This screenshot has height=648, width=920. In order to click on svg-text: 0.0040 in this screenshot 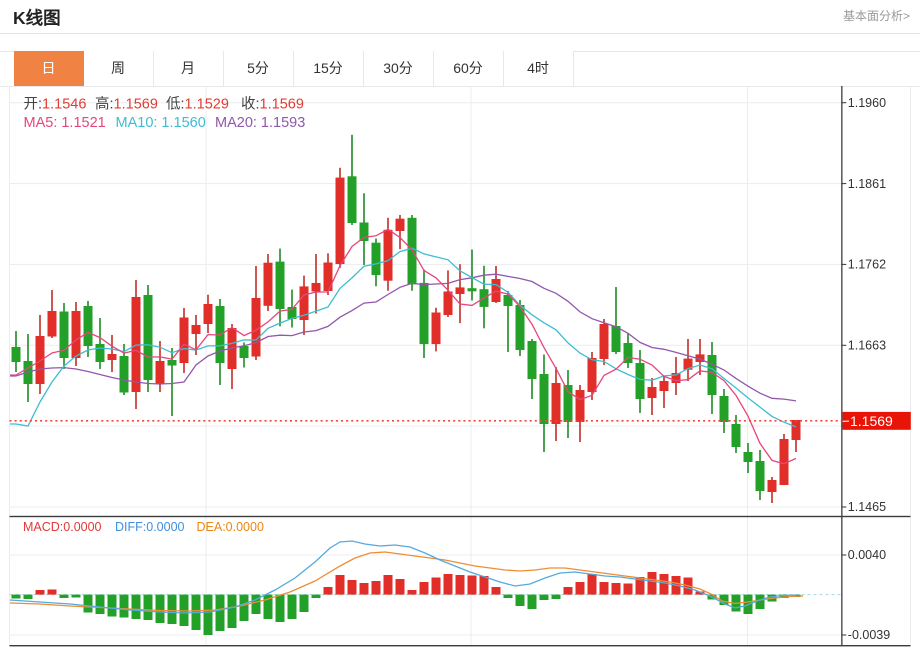, I will do `click(867, 555)`.